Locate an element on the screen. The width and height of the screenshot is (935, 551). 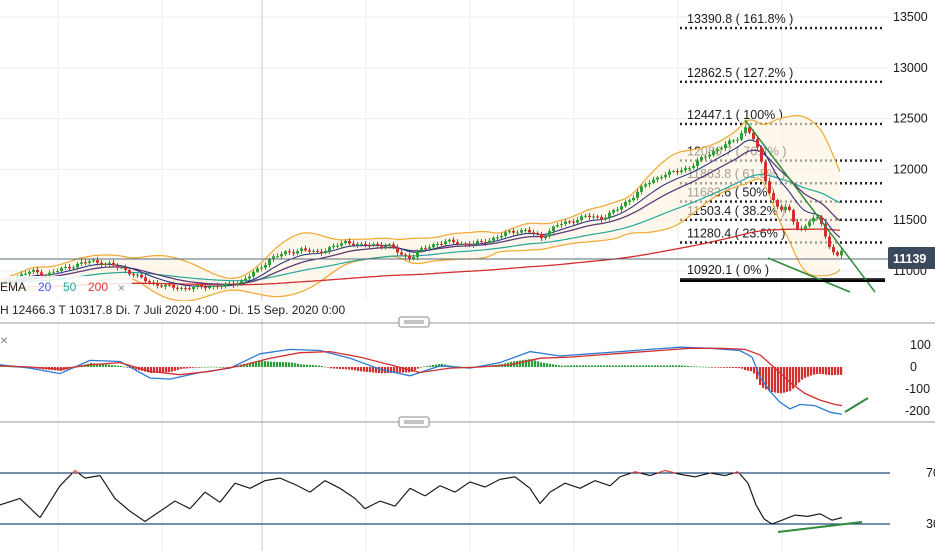
macd-divergence-line is located at coordinates (856, 405).